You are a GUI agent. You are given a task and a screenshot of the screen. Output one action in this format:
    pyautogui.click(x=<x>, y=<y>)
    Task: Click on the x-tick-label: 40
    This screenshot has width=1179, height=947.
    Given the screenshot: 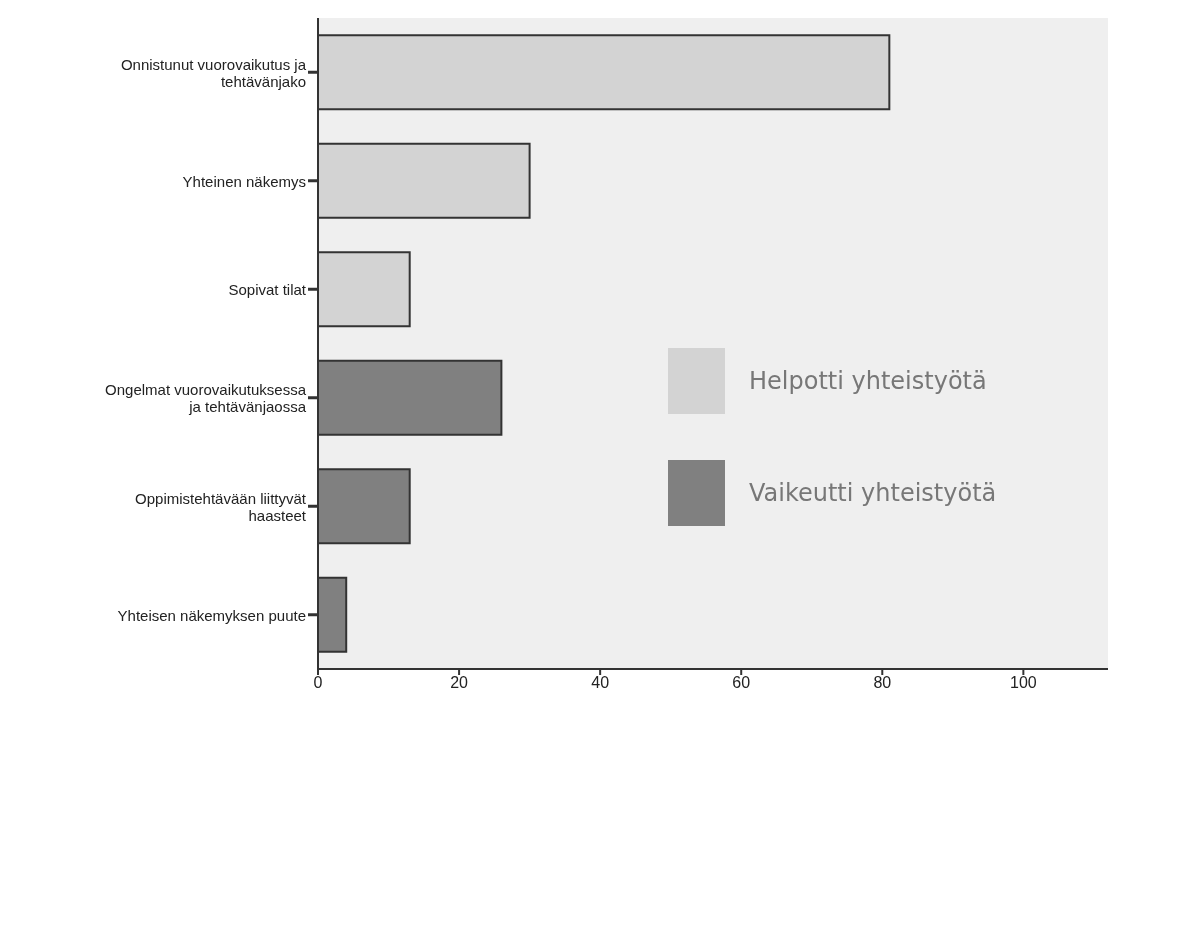 What is the action you would take?
    pyautogui.click(x=600, y=683)
    